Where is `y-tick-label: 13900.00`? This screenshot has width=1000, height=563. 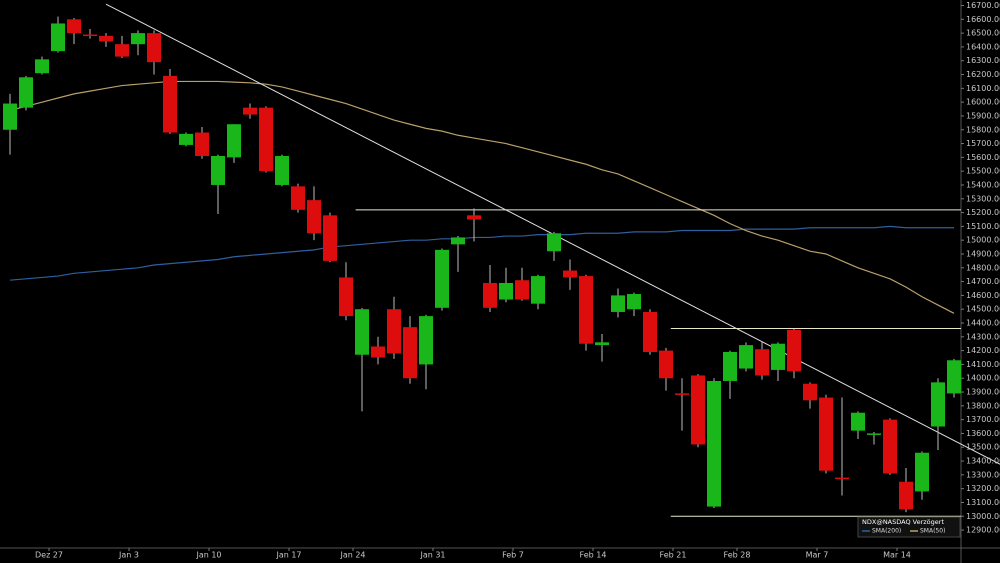
y-tick-label: 13900.00 is located at coordinates (983, 392).